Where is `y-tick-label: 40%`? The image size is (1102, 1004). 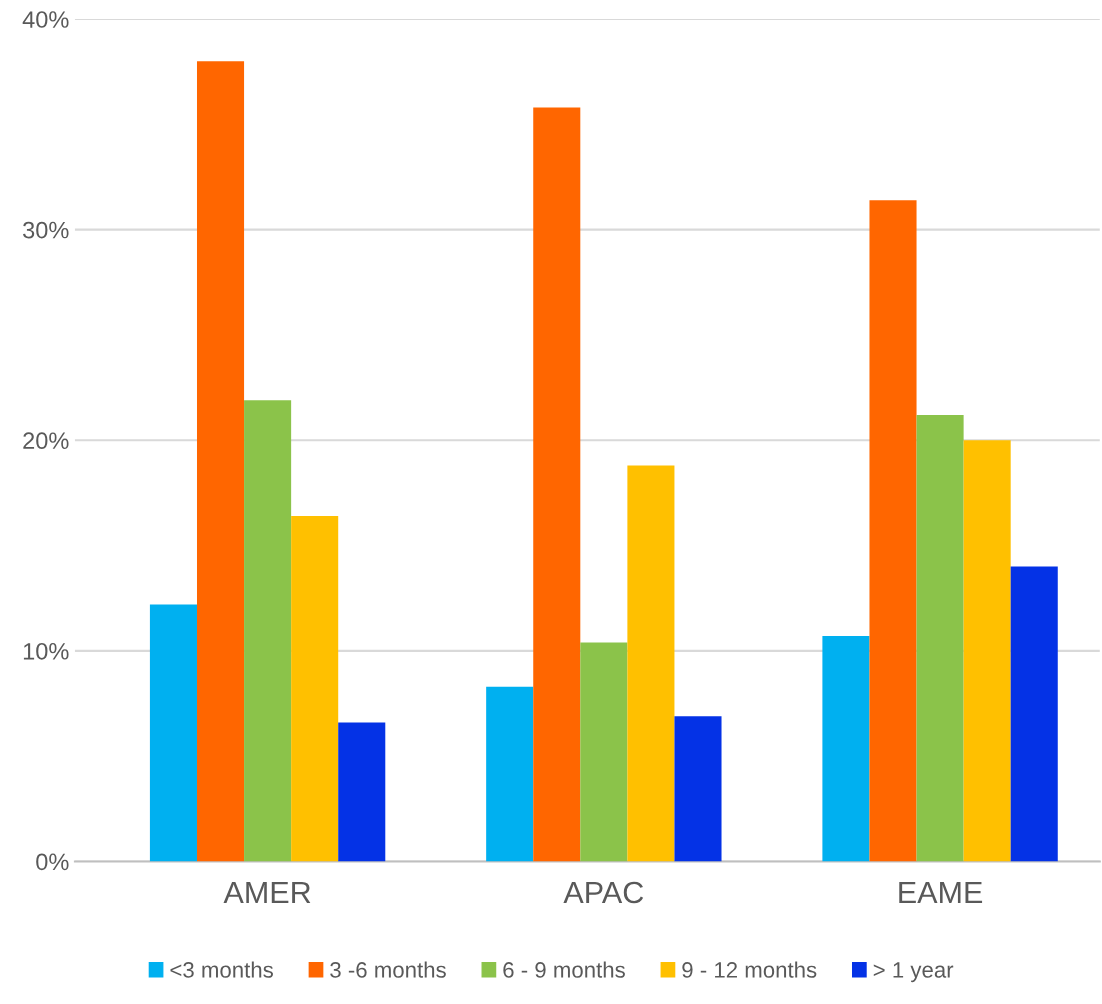
y-tick-label: 40% is located at coordinates (45, 19).